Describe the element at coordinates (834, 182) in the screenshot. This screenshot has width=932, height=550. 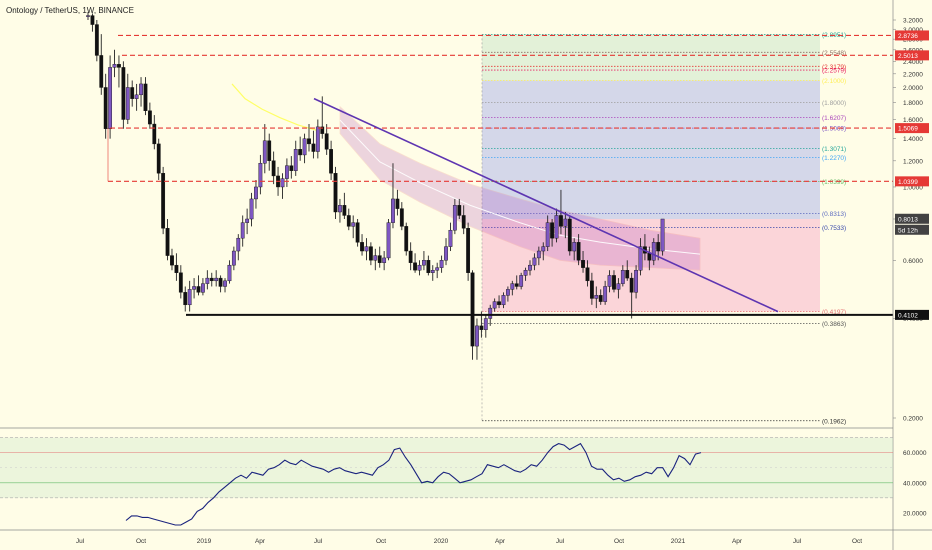
I see `fib-level-label: (1.0399)` at that location.